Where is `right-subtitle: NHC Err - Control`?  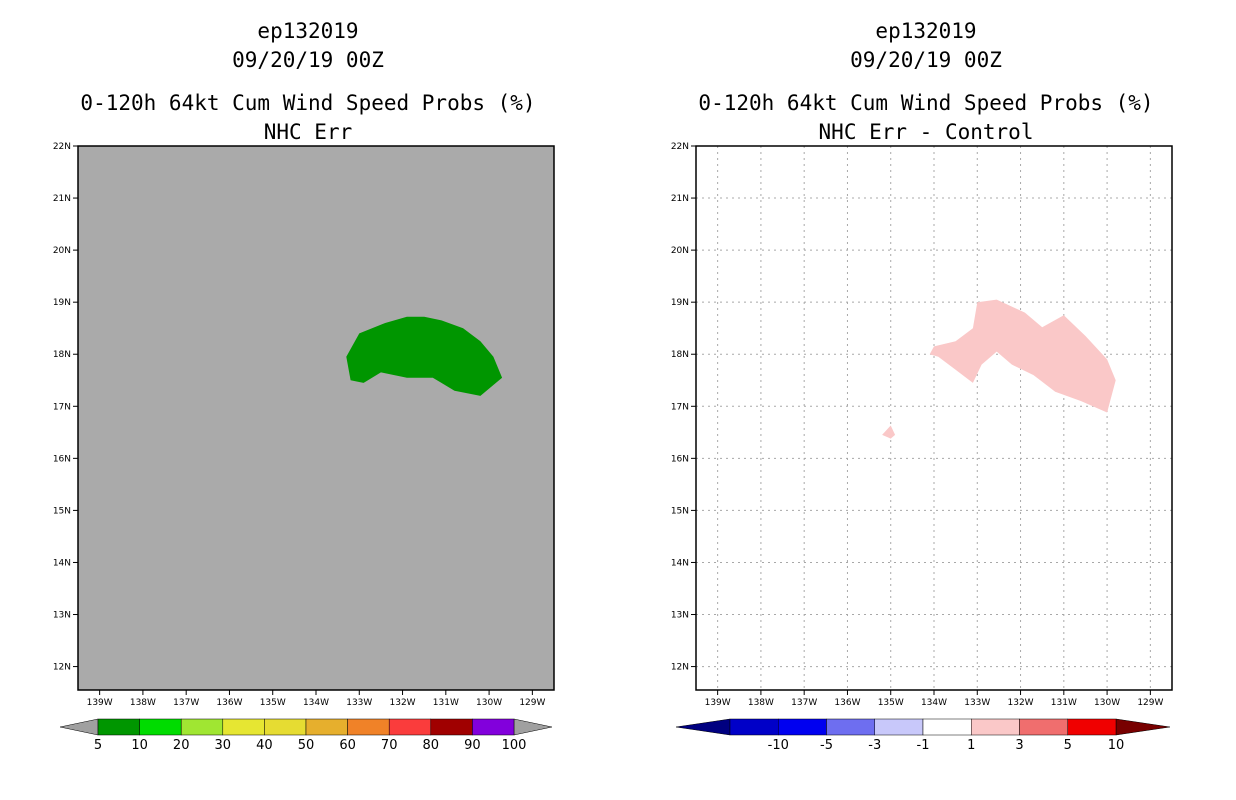
right-subtitle: NHC Err - Control is located at coordinates (926, 132).